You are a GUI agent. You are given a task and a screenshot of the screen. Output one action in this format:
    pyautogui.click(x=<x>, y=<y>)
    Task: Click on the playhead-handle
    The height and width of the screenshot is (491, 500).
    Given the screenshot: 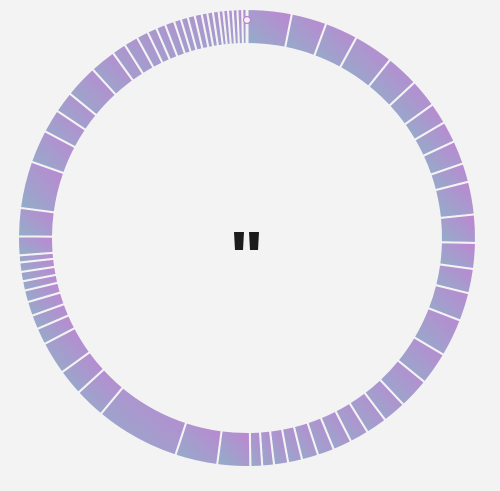 What is the action you would take?
    pyautogui.click(x=247, y=20)
    